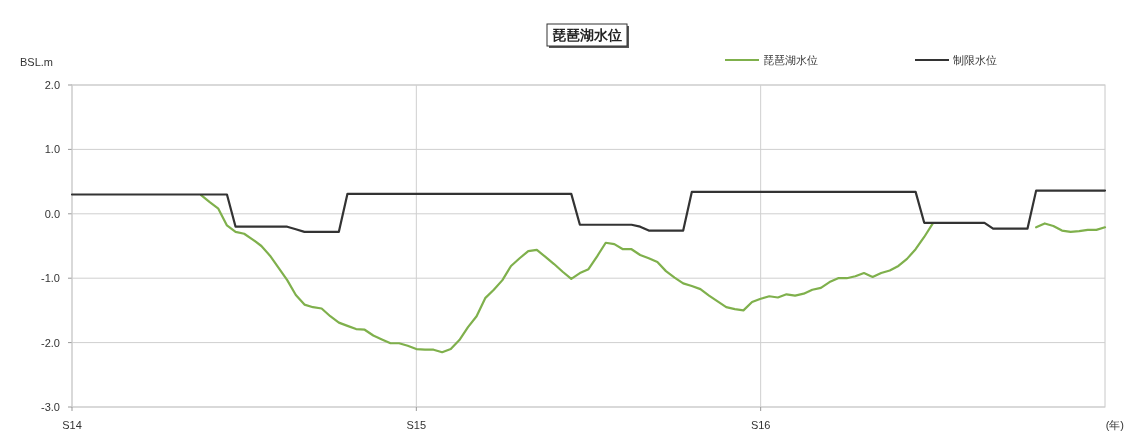 Image resolution: width=1128 pixels, height=435 pixels. What do you see at coordinates (52, 85) in the screenshot?
I see `y-tick-label: 2.0` at bounding box center [52, 85].